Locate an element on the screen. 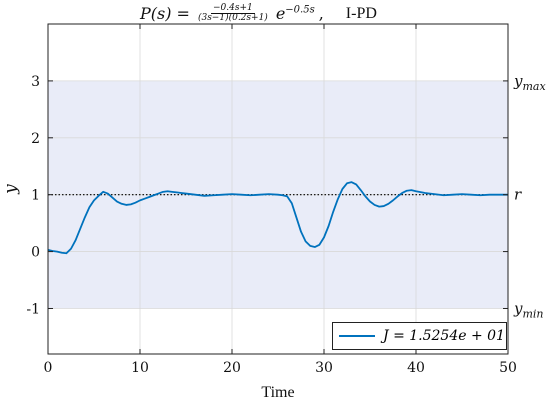 The height and width of the screenshot is (409, 550). transfer-function-fraction: −0.4s+1 (3s−1)(0.2s+1) is located at coordinates (233, 13).